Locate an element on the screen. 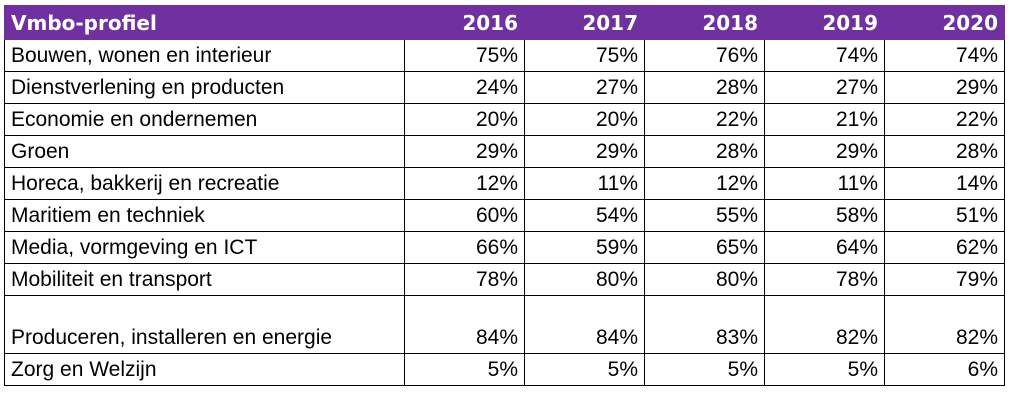 The width and height of the screenshot is (1010, 406). row-label: Economie en ondernemen is located at coordinates (204, 119).